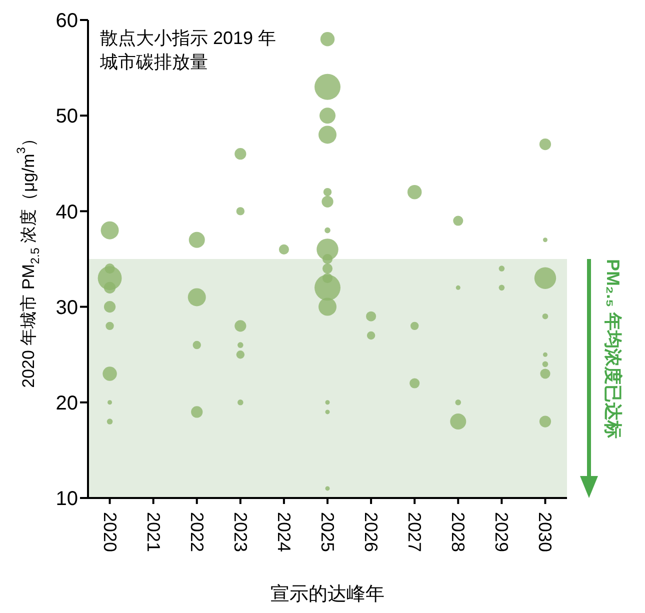  I want to click on annotation: 散点大小指示 2019 年城市碳排放量, so click(189, 50).